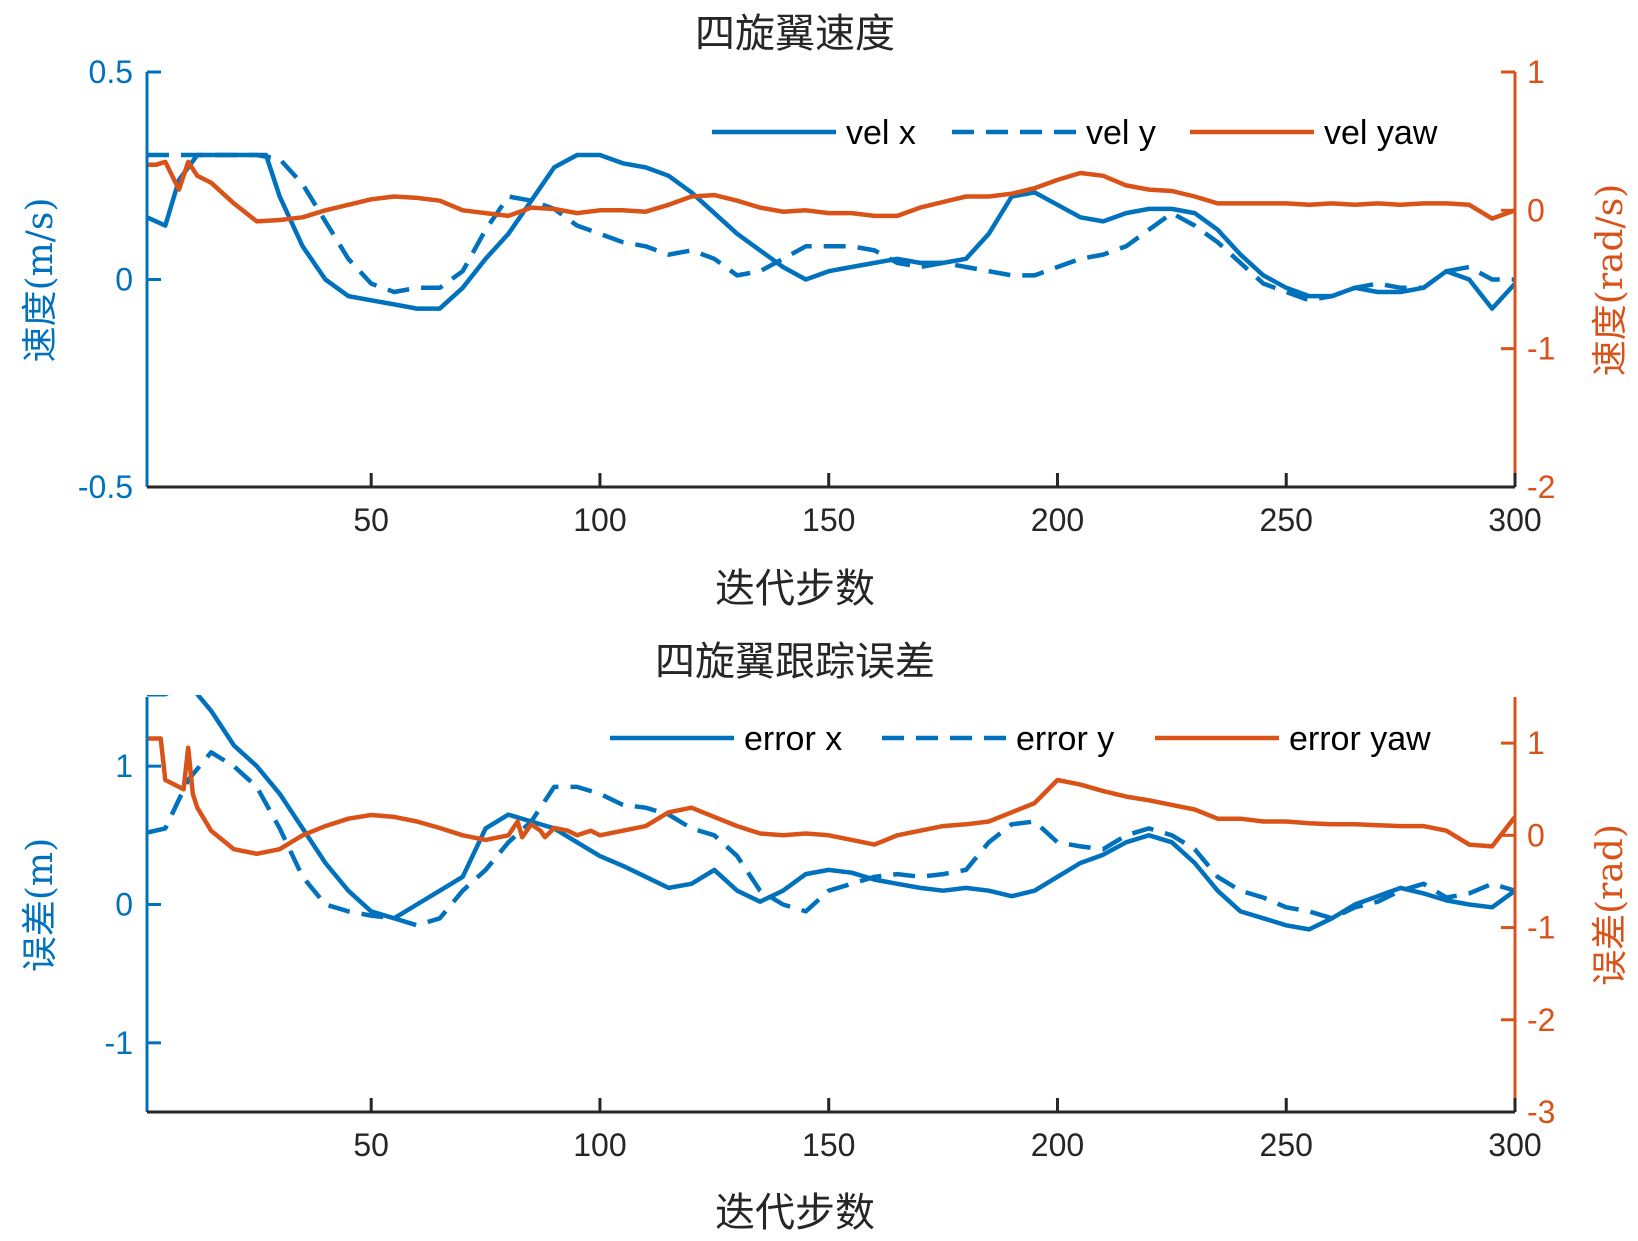 Image resolution: width=1638 pixels, height=1241 pixels. I want to click on y-tick-label-left: 0.5, so click(111, 72).